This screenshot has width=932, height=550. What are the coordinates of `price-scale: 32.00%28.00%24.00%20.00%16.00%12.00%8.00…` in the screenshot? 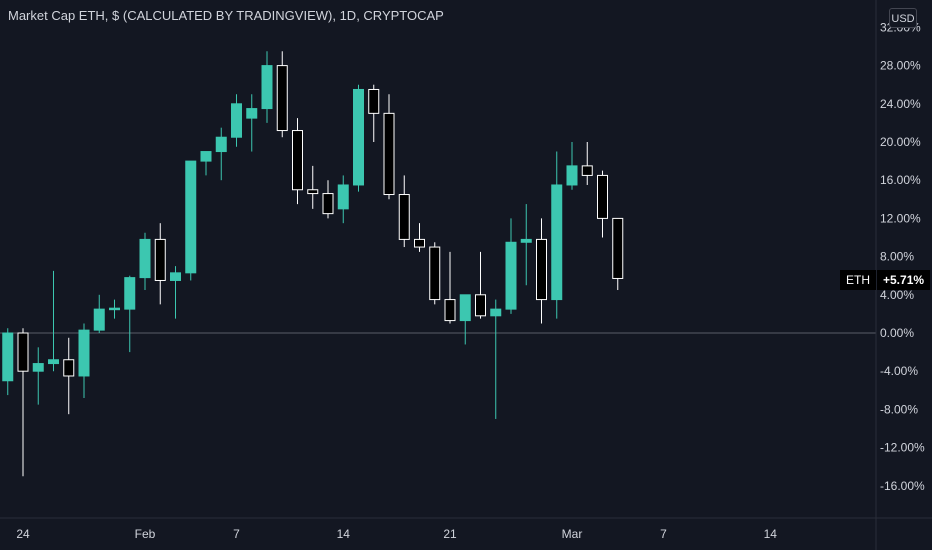 It's located at (902, 256).